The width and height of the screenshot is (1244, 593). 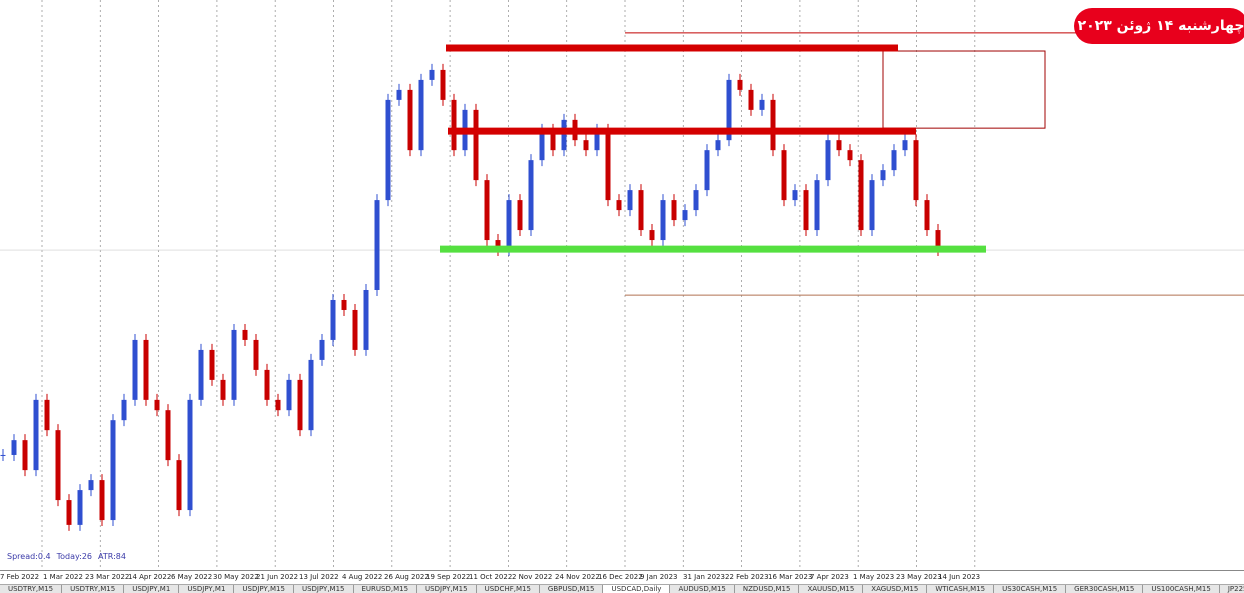 What do you see at coordinates (508, 589) in the screenshot?
I see `chart-tab: USDCHF,M15` at bounding box center [508, 589].